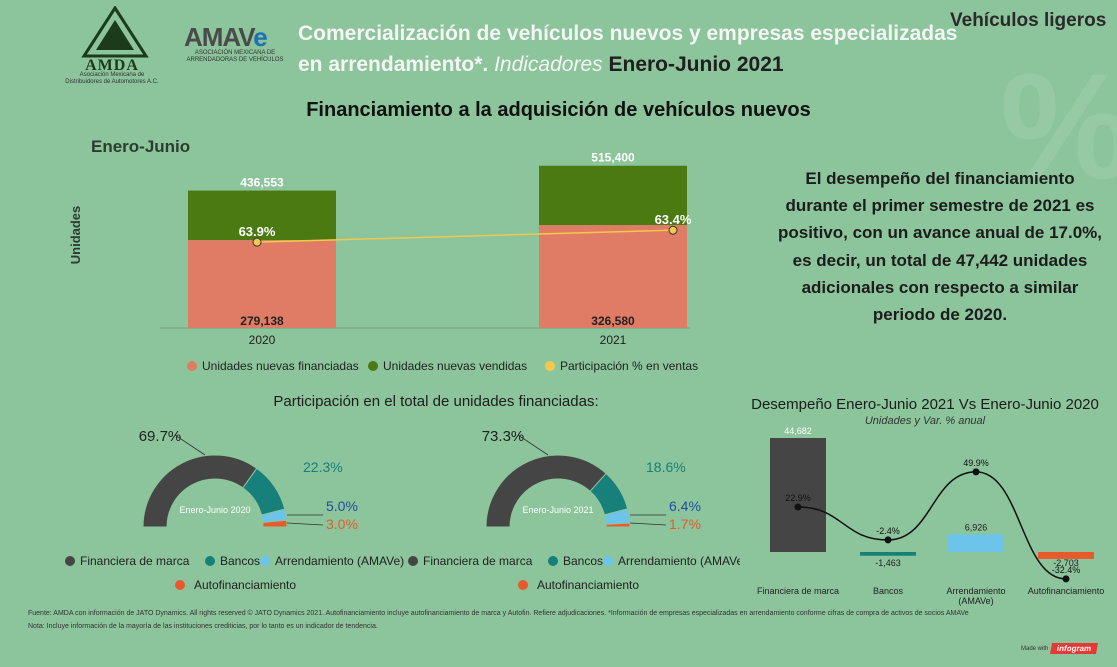 The image size is (1117, 667). I want to click on xtick-2020: 2020, so click(262, 340).